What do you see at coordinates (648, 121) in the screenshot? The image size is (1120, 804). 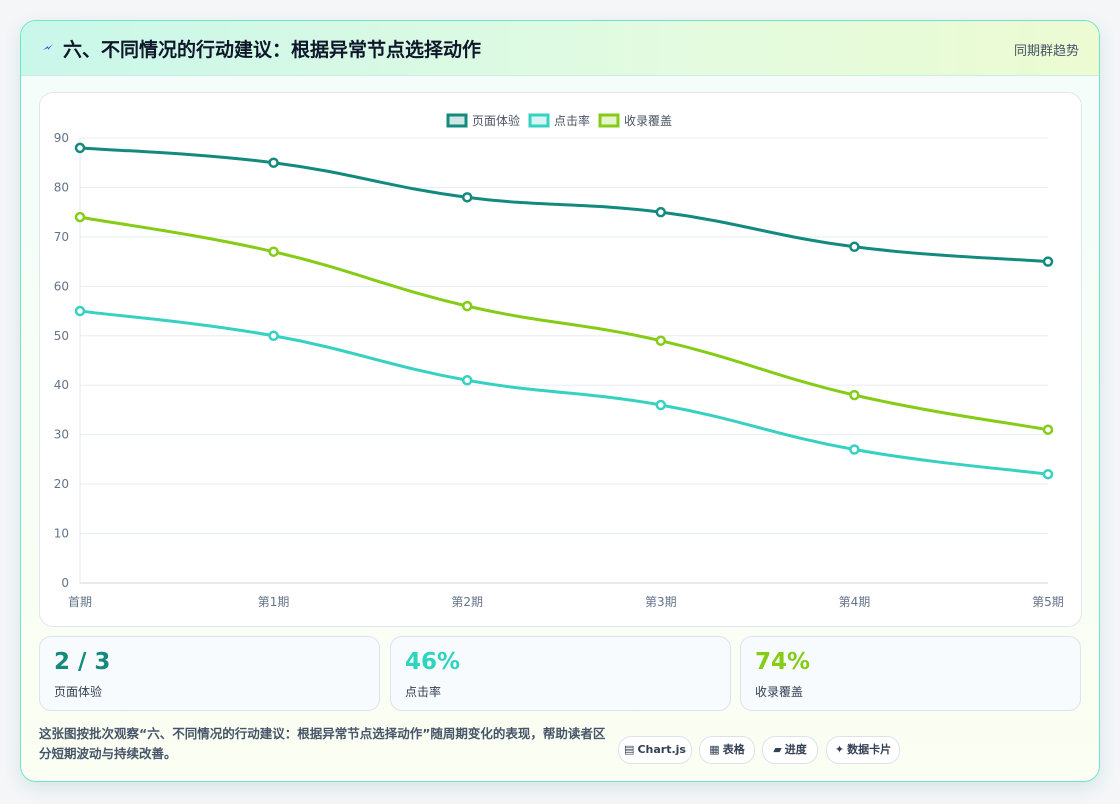 I see `legend-label: 收录覆盖` at bounding box center [648, 121].